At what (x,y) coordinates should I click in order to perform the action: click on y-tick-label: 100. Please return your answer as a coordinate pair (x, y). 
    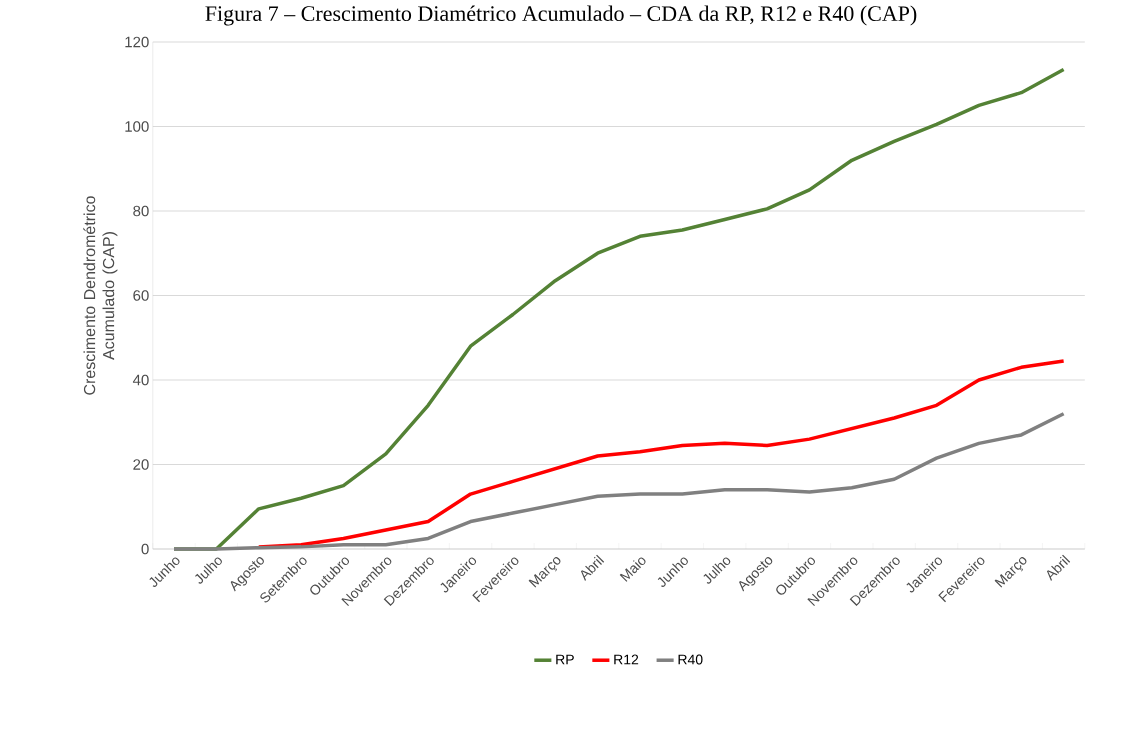
    Looking at the image, I should click on (137, 126).